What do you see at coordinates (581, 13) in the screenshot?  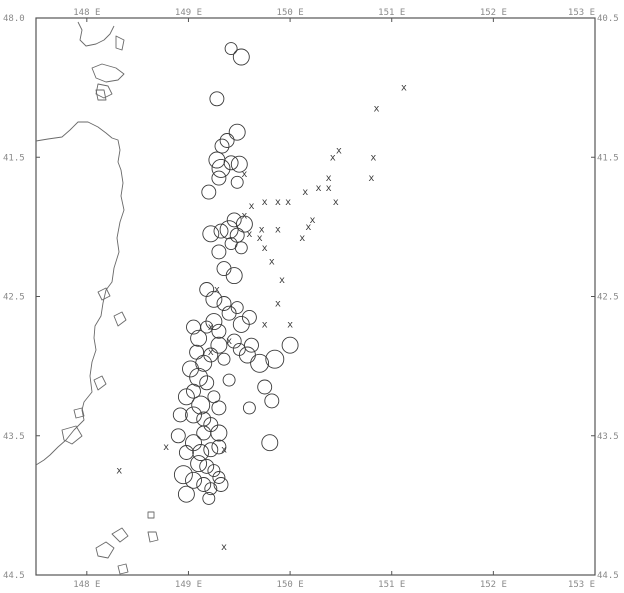 I see `top-lon-label: 153 E` at bounding box center [581, 13].